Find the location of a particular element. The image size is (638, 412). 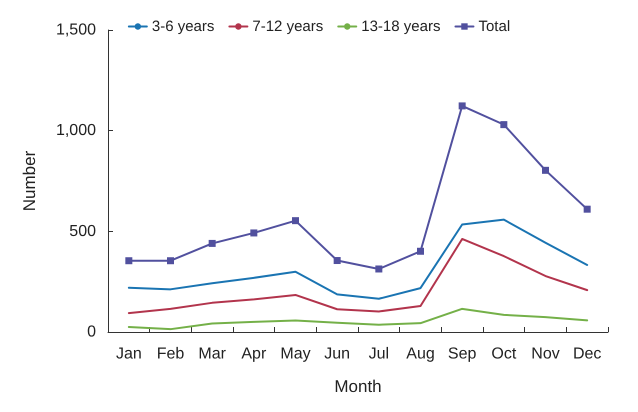

y-tick-label: 500 is located at coordinates (82, 231).